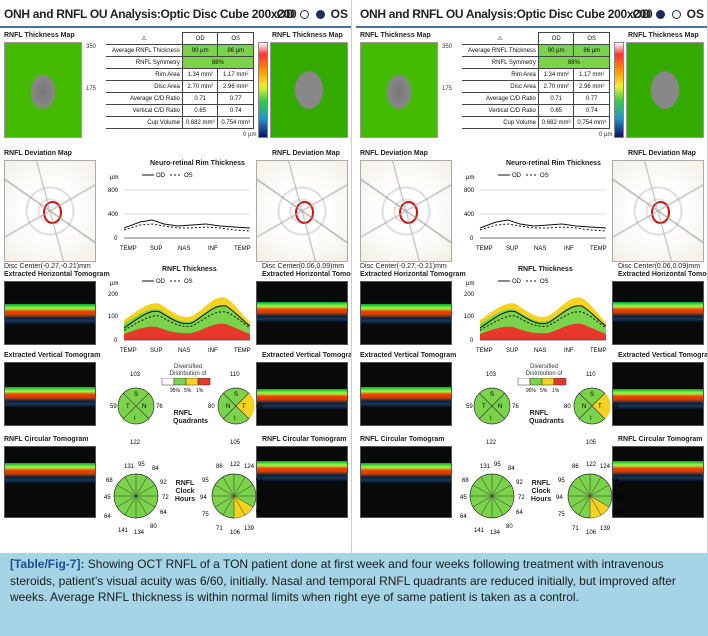 The height and width of the screenshot is (636, 708). Describe the element at coordinates (144, 38) in the screenshot. I see `warning-icon: ⚠` at that location.